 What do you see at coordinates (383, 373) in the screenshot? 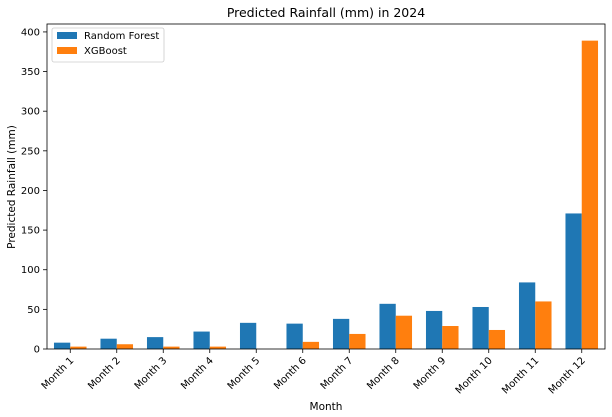
I see `x-tick-label: Month 8` at bounding box center [383, 373].